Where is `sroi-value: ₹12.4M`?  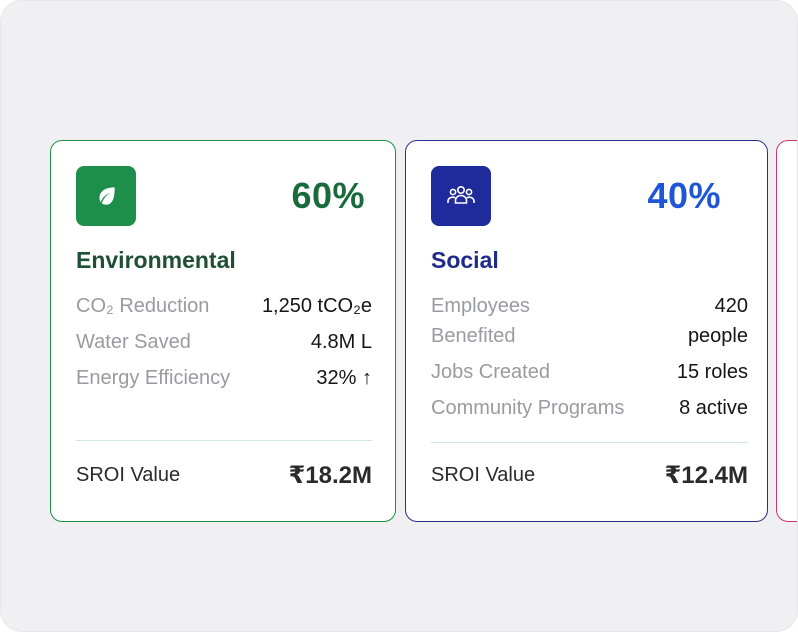 sroi-value: ₹12.4M is located at coordinates (706, 475).